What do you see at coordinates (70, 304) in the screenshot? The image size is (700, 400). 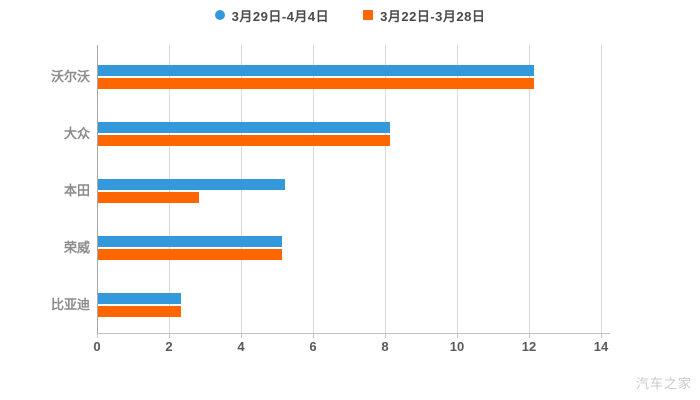 I see `category-label: 比亚迪` at bounding box center [70, 304].